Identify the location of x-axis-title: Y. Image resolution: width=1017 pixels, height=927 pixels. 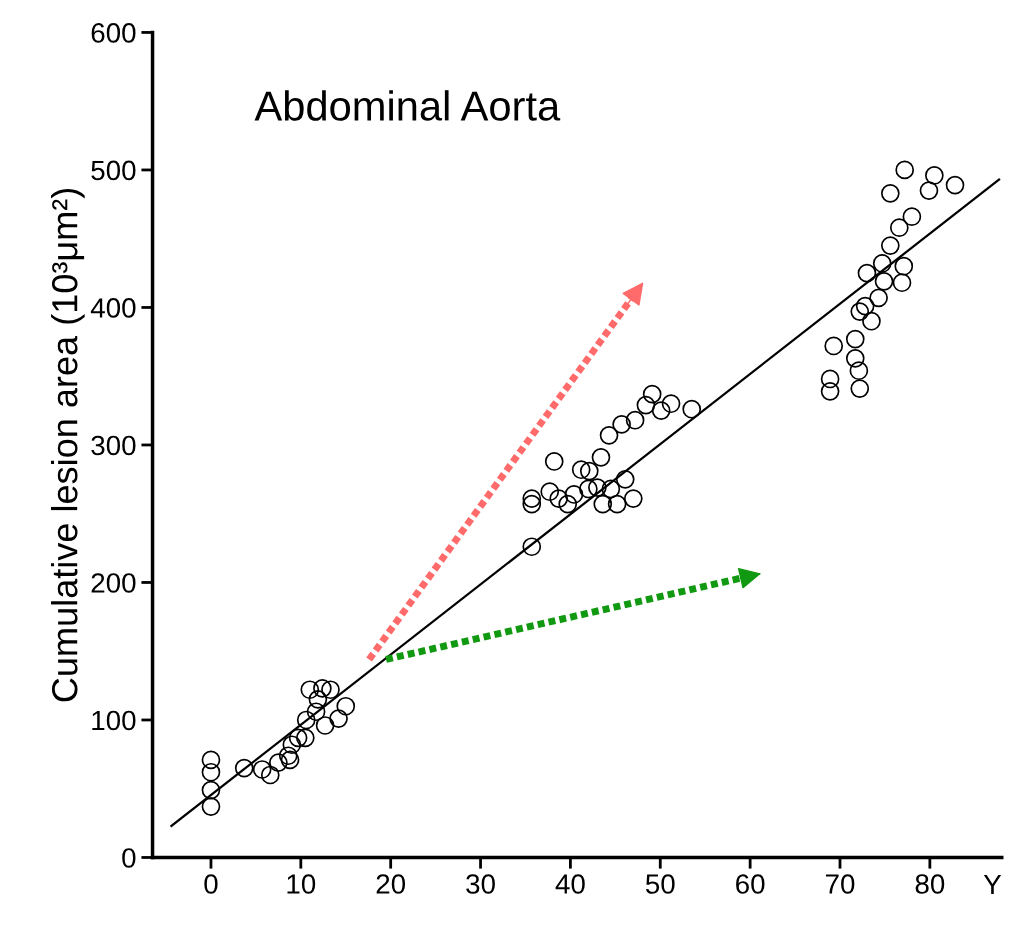
(992, 885).